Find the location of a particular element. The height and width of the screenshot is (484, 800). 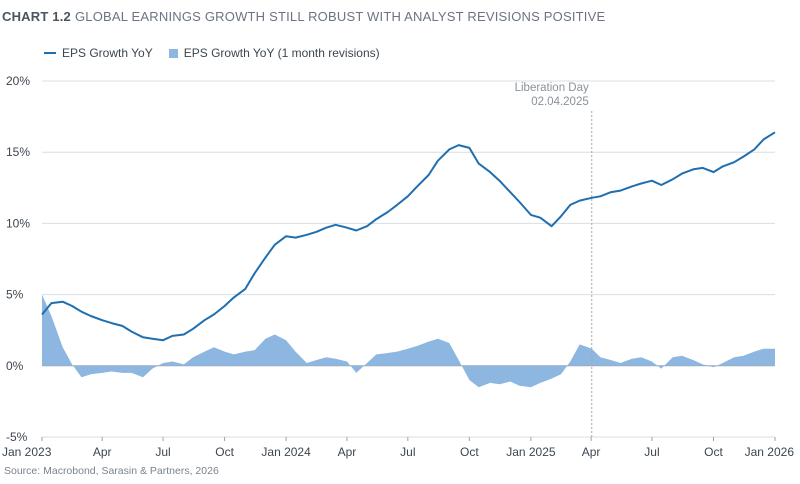

legend-line-swatch is located at coordinates (50, 53).